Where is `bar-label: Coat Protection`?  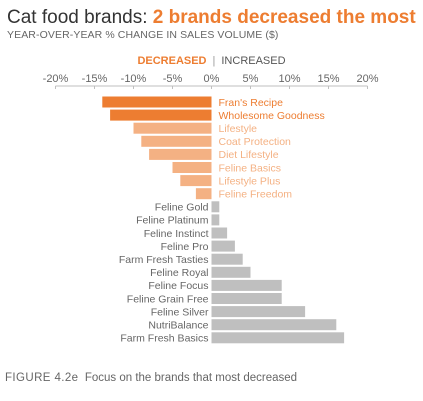 bar-label: Coat Protection is located at coordinates (255, 142).